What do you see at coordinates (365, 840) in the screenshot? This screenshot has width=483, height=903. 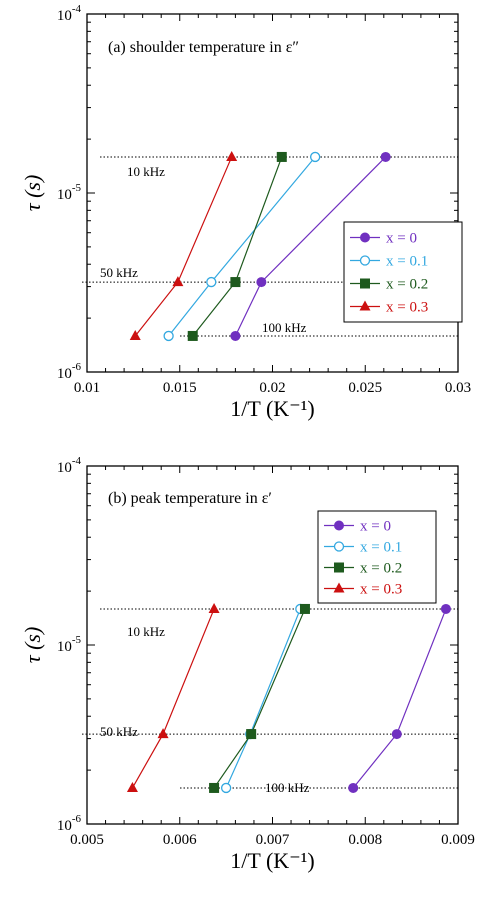 I see `x-tick-label: 0.008` at bounding box center [365, 840].